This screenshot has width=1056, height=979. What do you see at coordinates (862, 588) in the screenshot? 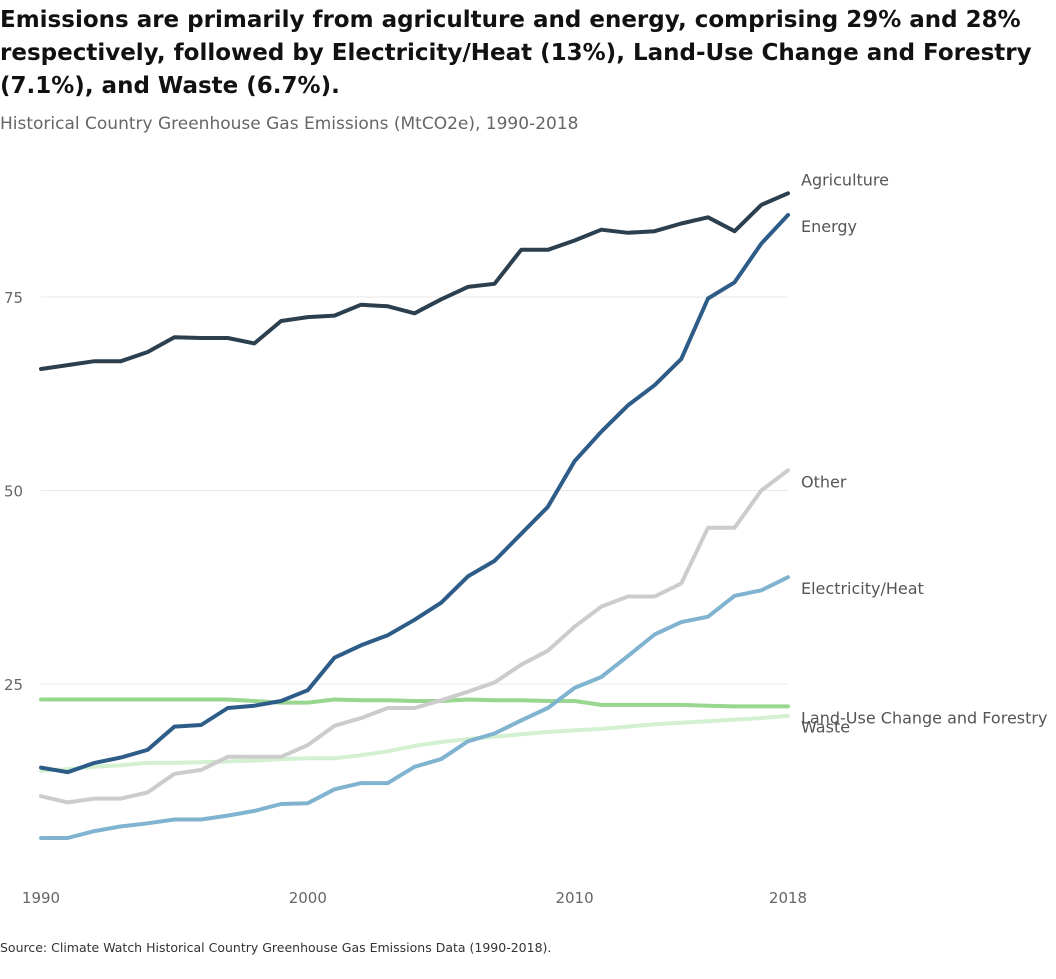
I see `series-label-electricity-heat: Electricity/Heat` at bounding box center [862, 588].